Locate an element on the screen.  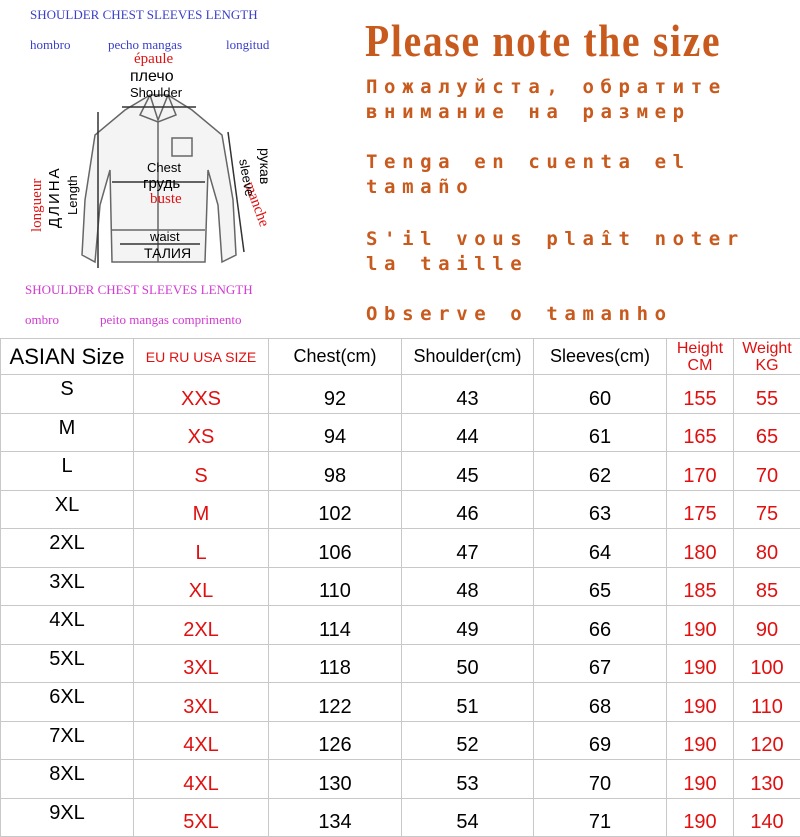
cell: 175 is located at coordinates (700, 509).